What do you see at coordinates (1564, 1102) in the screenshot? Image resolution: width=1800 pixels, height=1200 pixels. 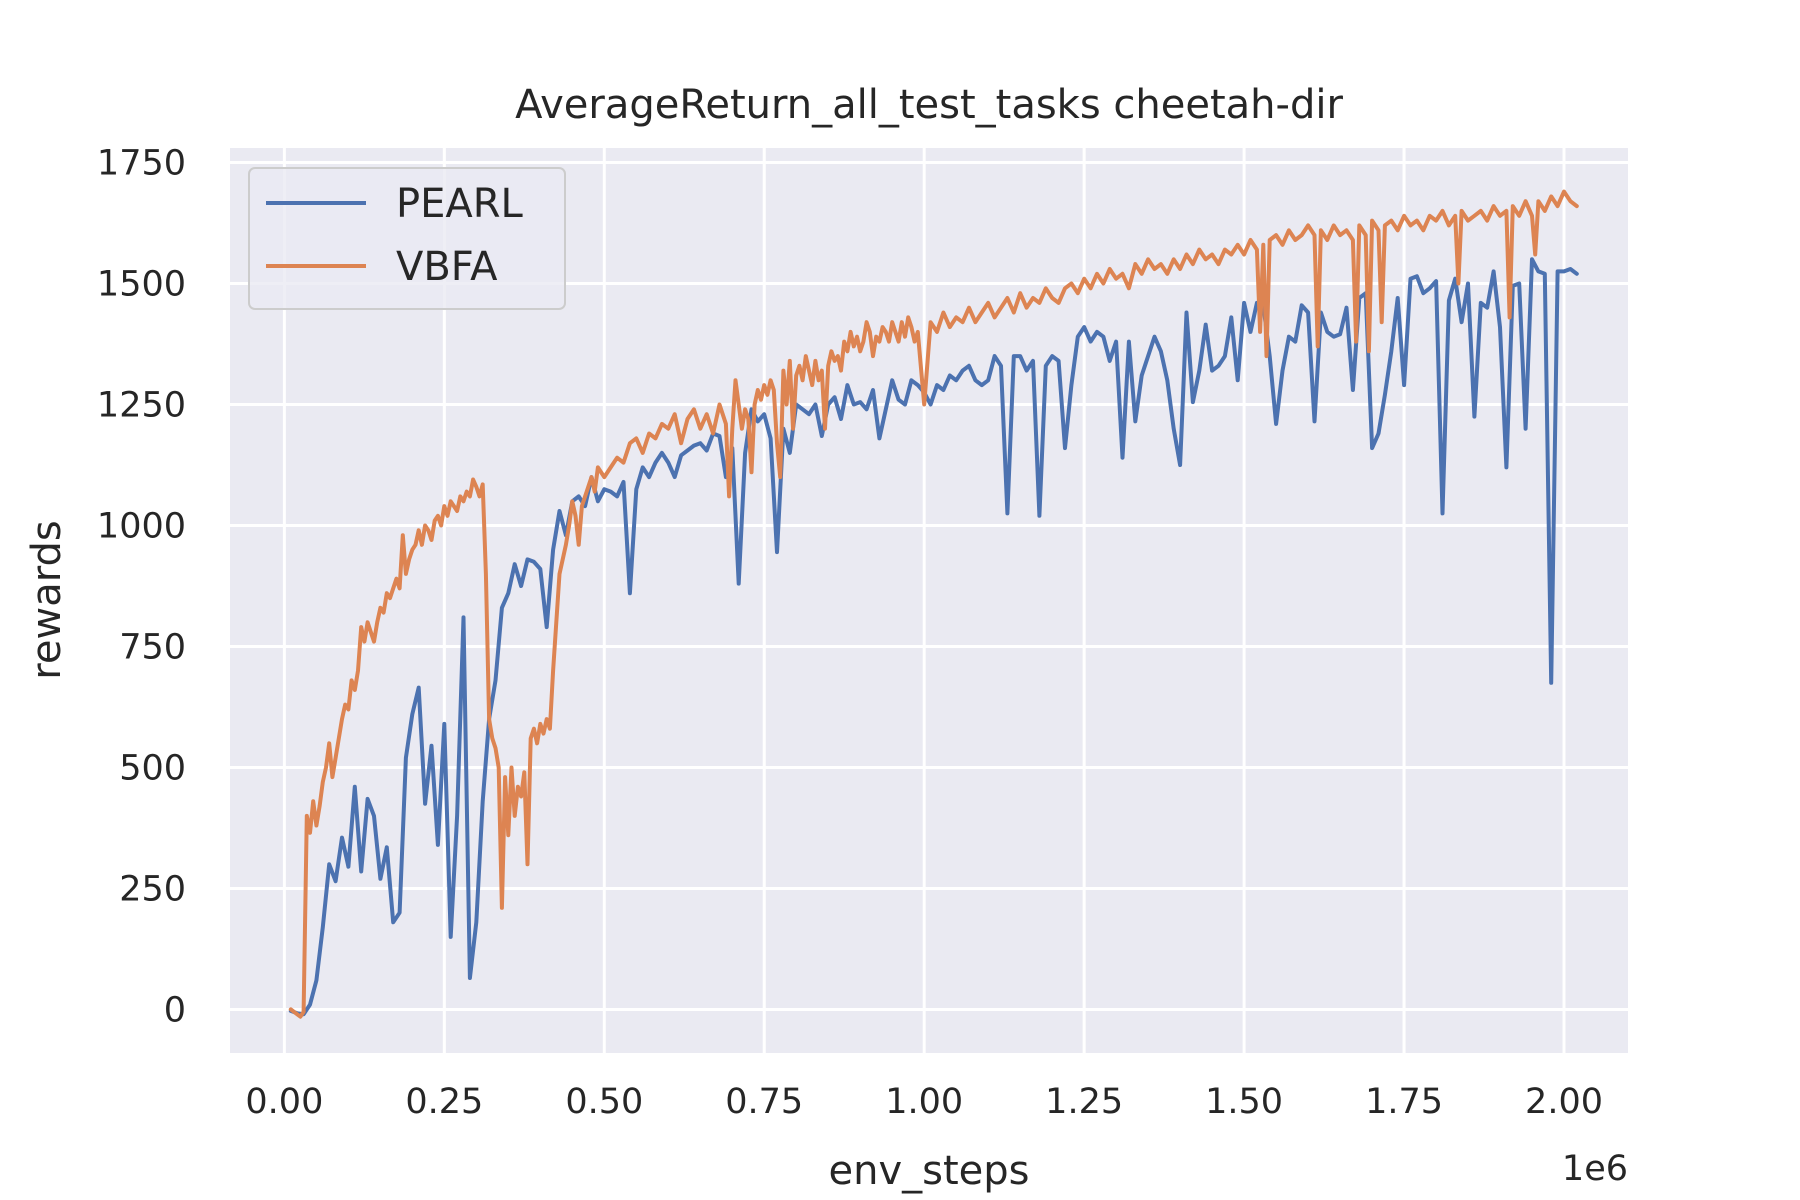 I see `x-tick-label: 2.00` at bounding box center [1564, 1102].